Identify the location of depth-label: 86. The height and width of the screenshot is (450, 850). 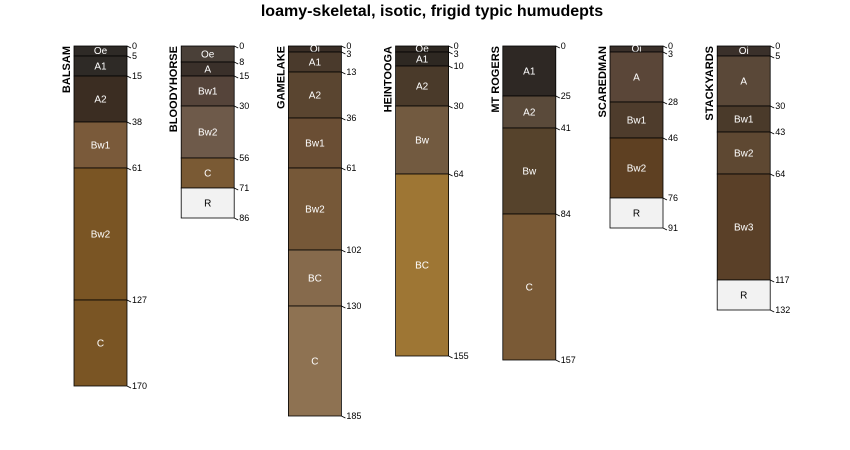
(244, 218).